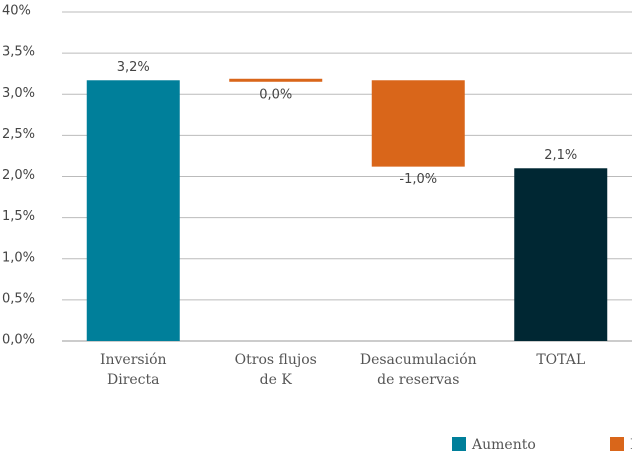 The image size is (632, 455). What do you see at coordinates (133, 360) in the screenshot?
I see `x-tick-label: Inversión` at bounding box center [133, 360].